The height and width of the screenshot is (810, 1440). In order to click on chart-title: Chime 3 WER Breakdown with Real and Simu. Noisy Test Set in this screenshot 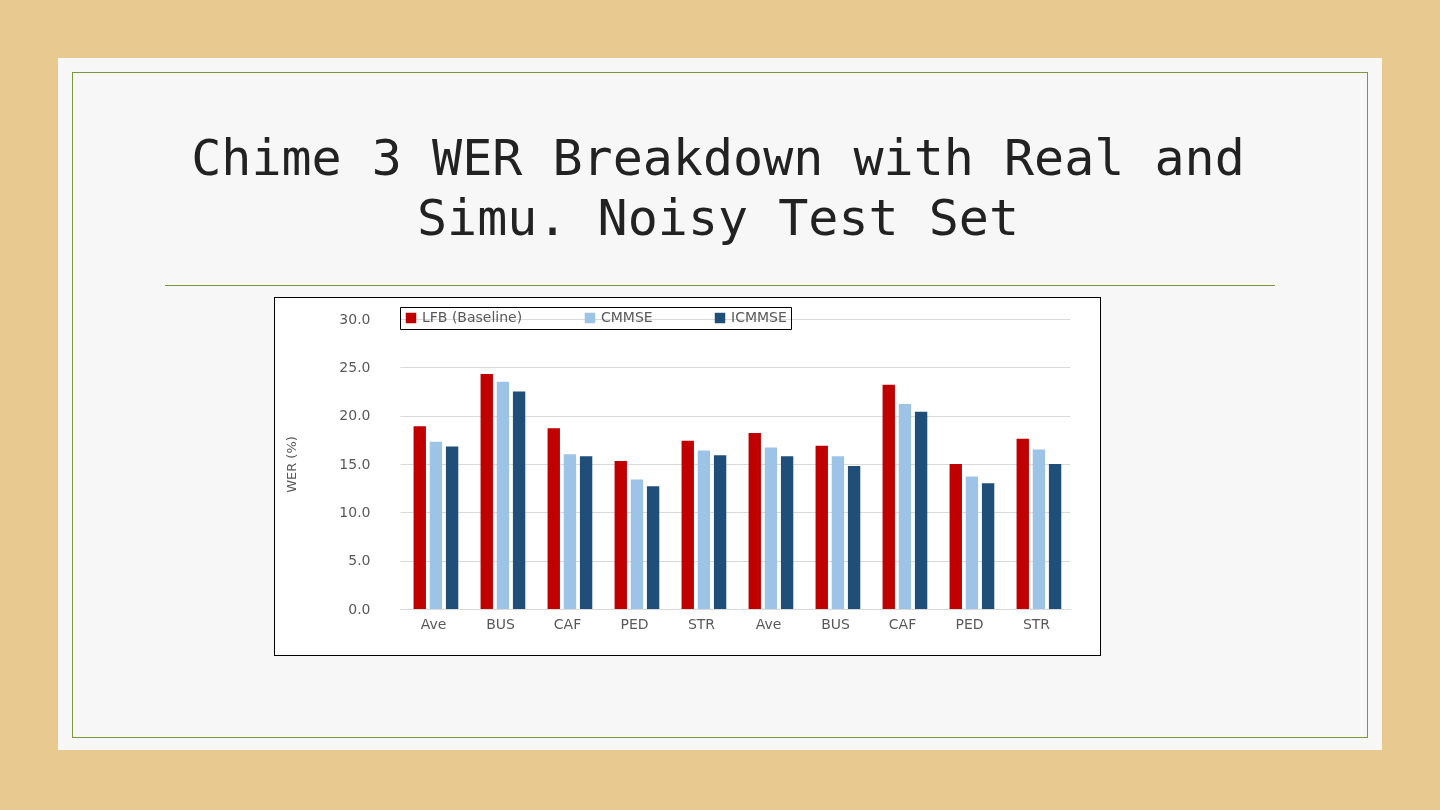, I will do `click(718, 188)`.